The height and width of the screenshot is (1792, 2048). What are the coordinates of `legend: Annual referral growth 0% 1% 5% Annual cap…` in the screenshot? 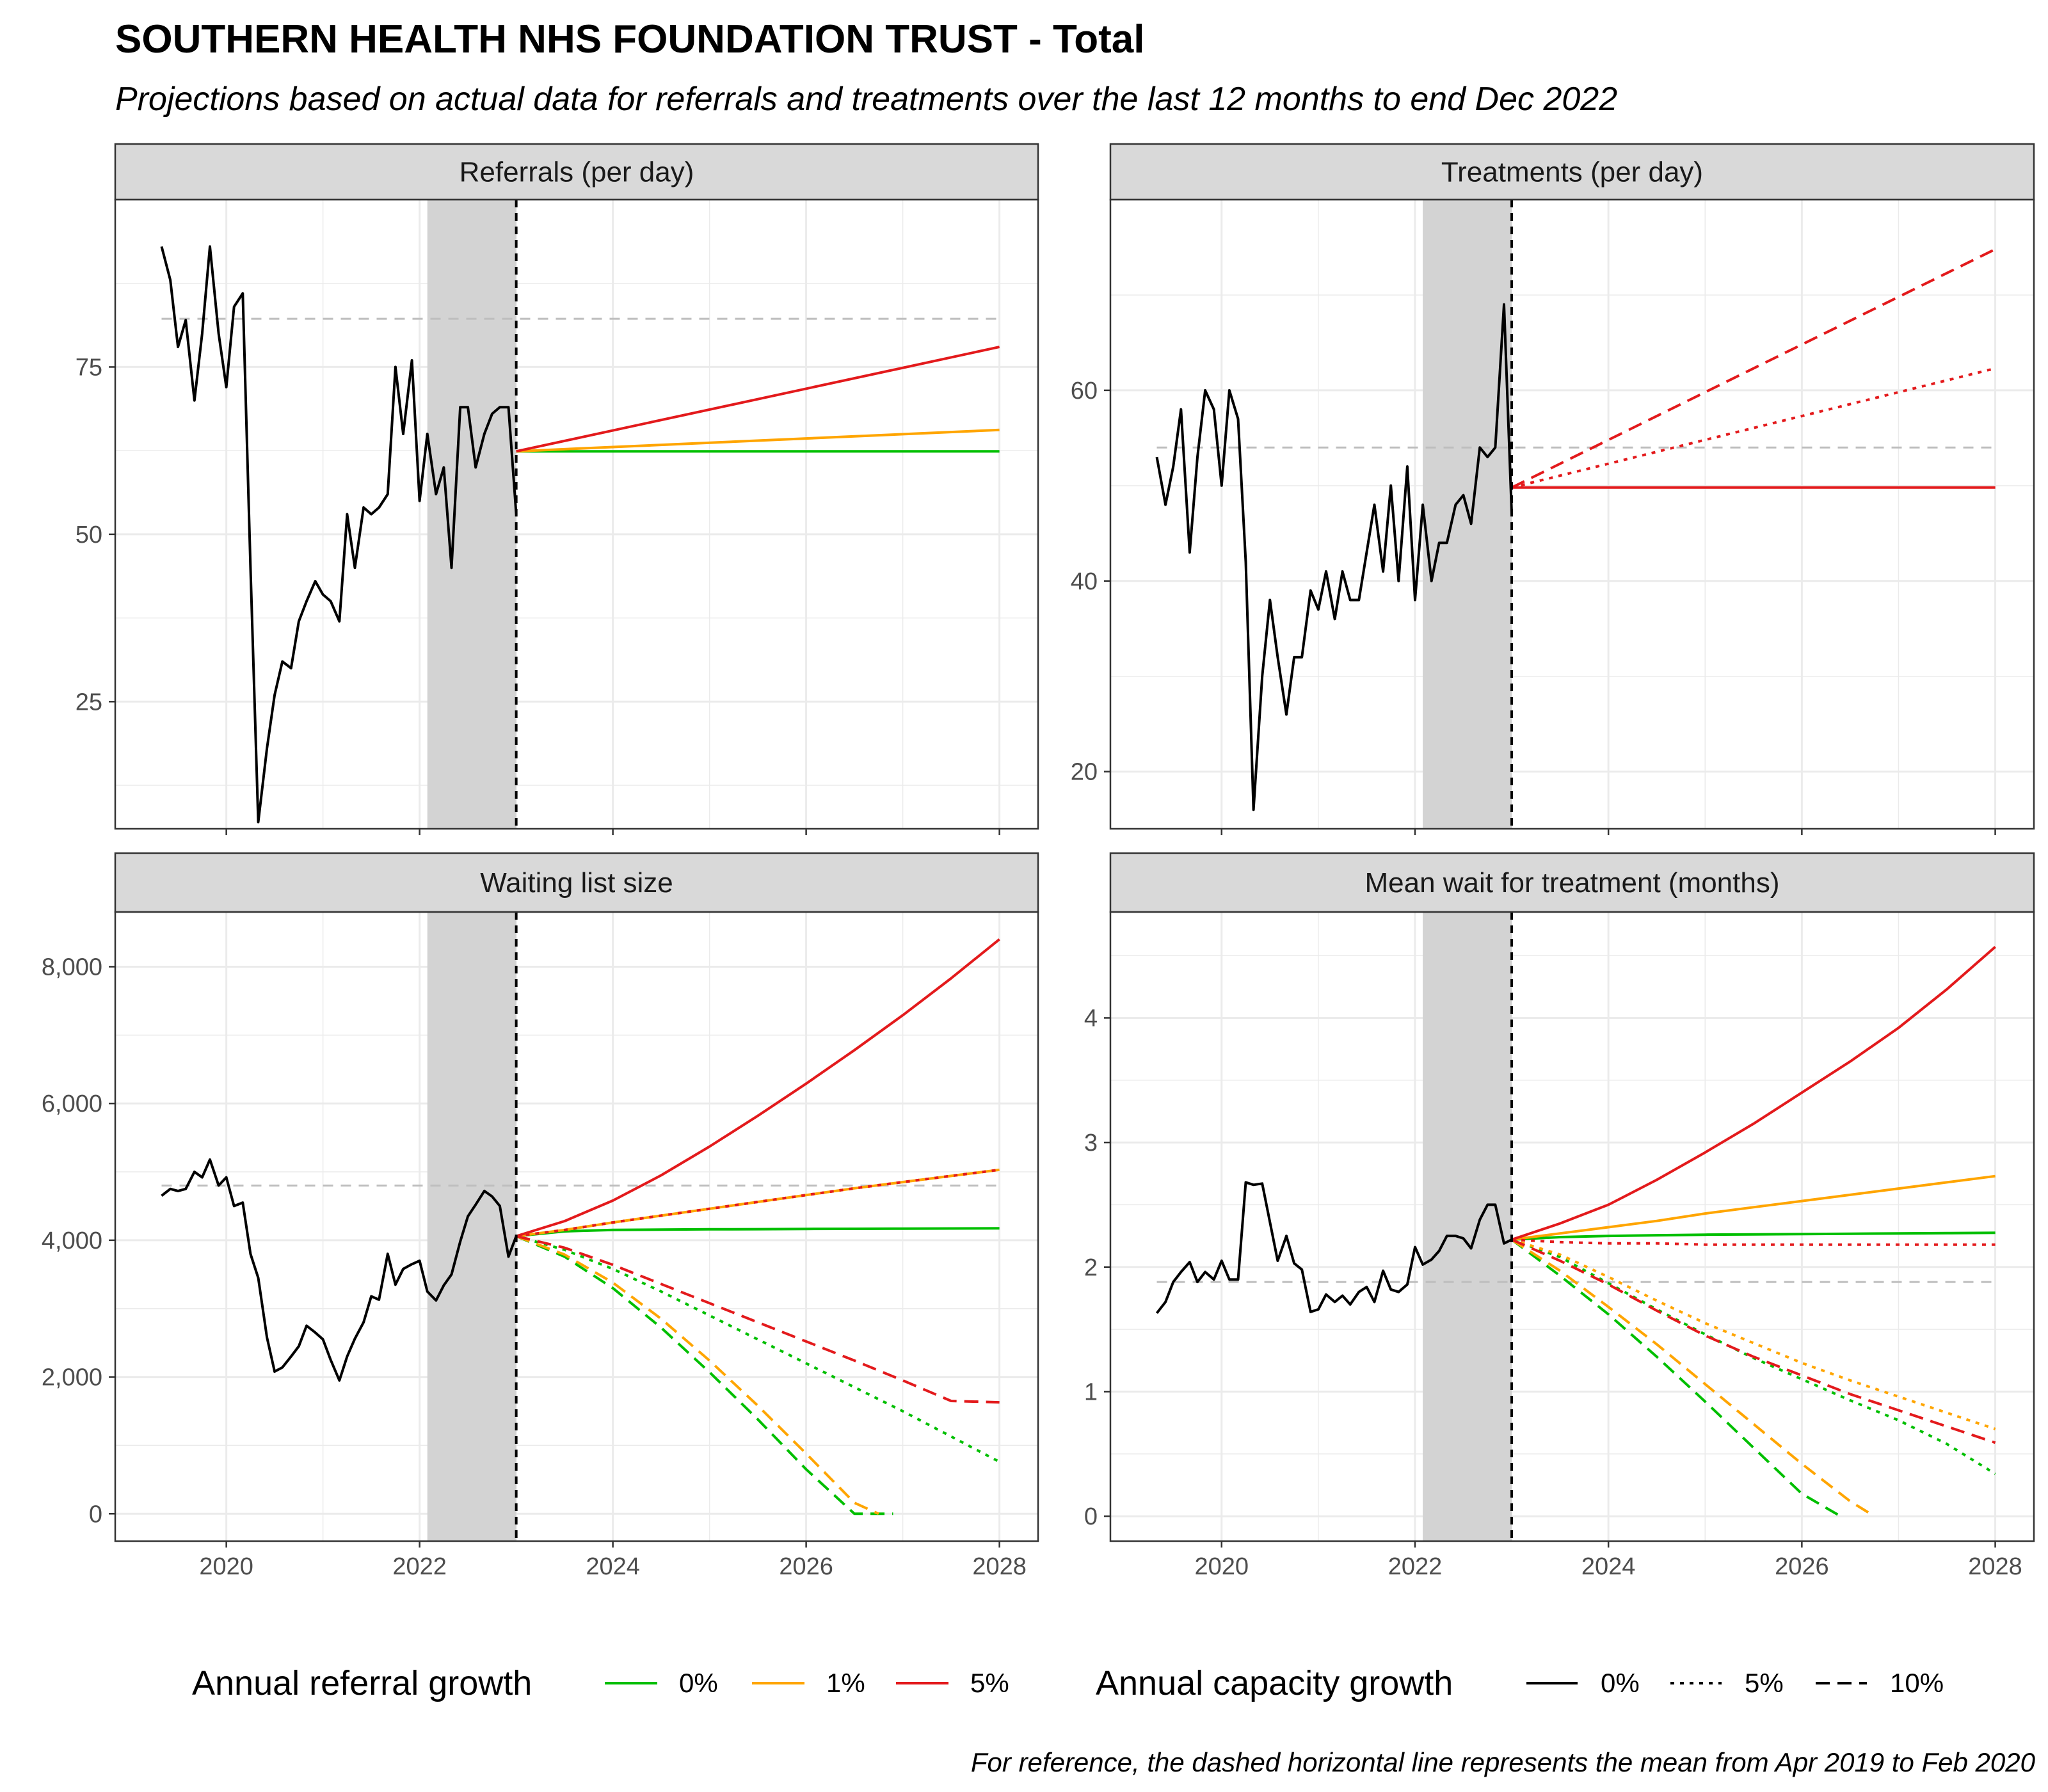 It's located at (1068, 1683).